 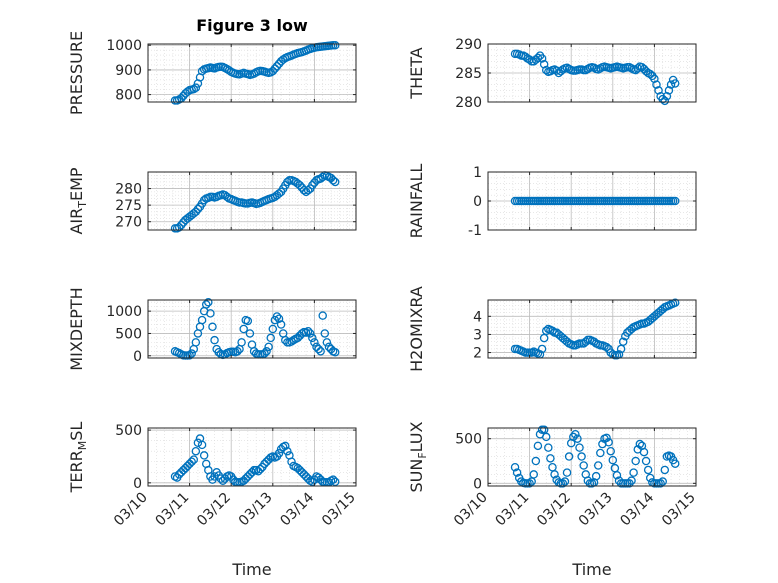 I want to click on y-axis-label-part: AIR, so click(x=76, y=221).